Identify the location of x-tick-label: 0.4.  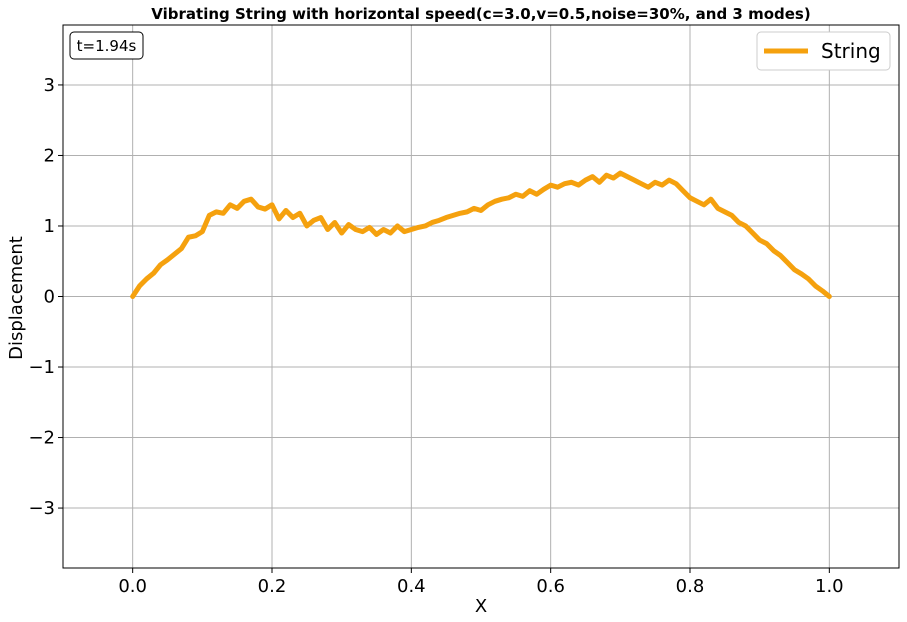
(411, 586).